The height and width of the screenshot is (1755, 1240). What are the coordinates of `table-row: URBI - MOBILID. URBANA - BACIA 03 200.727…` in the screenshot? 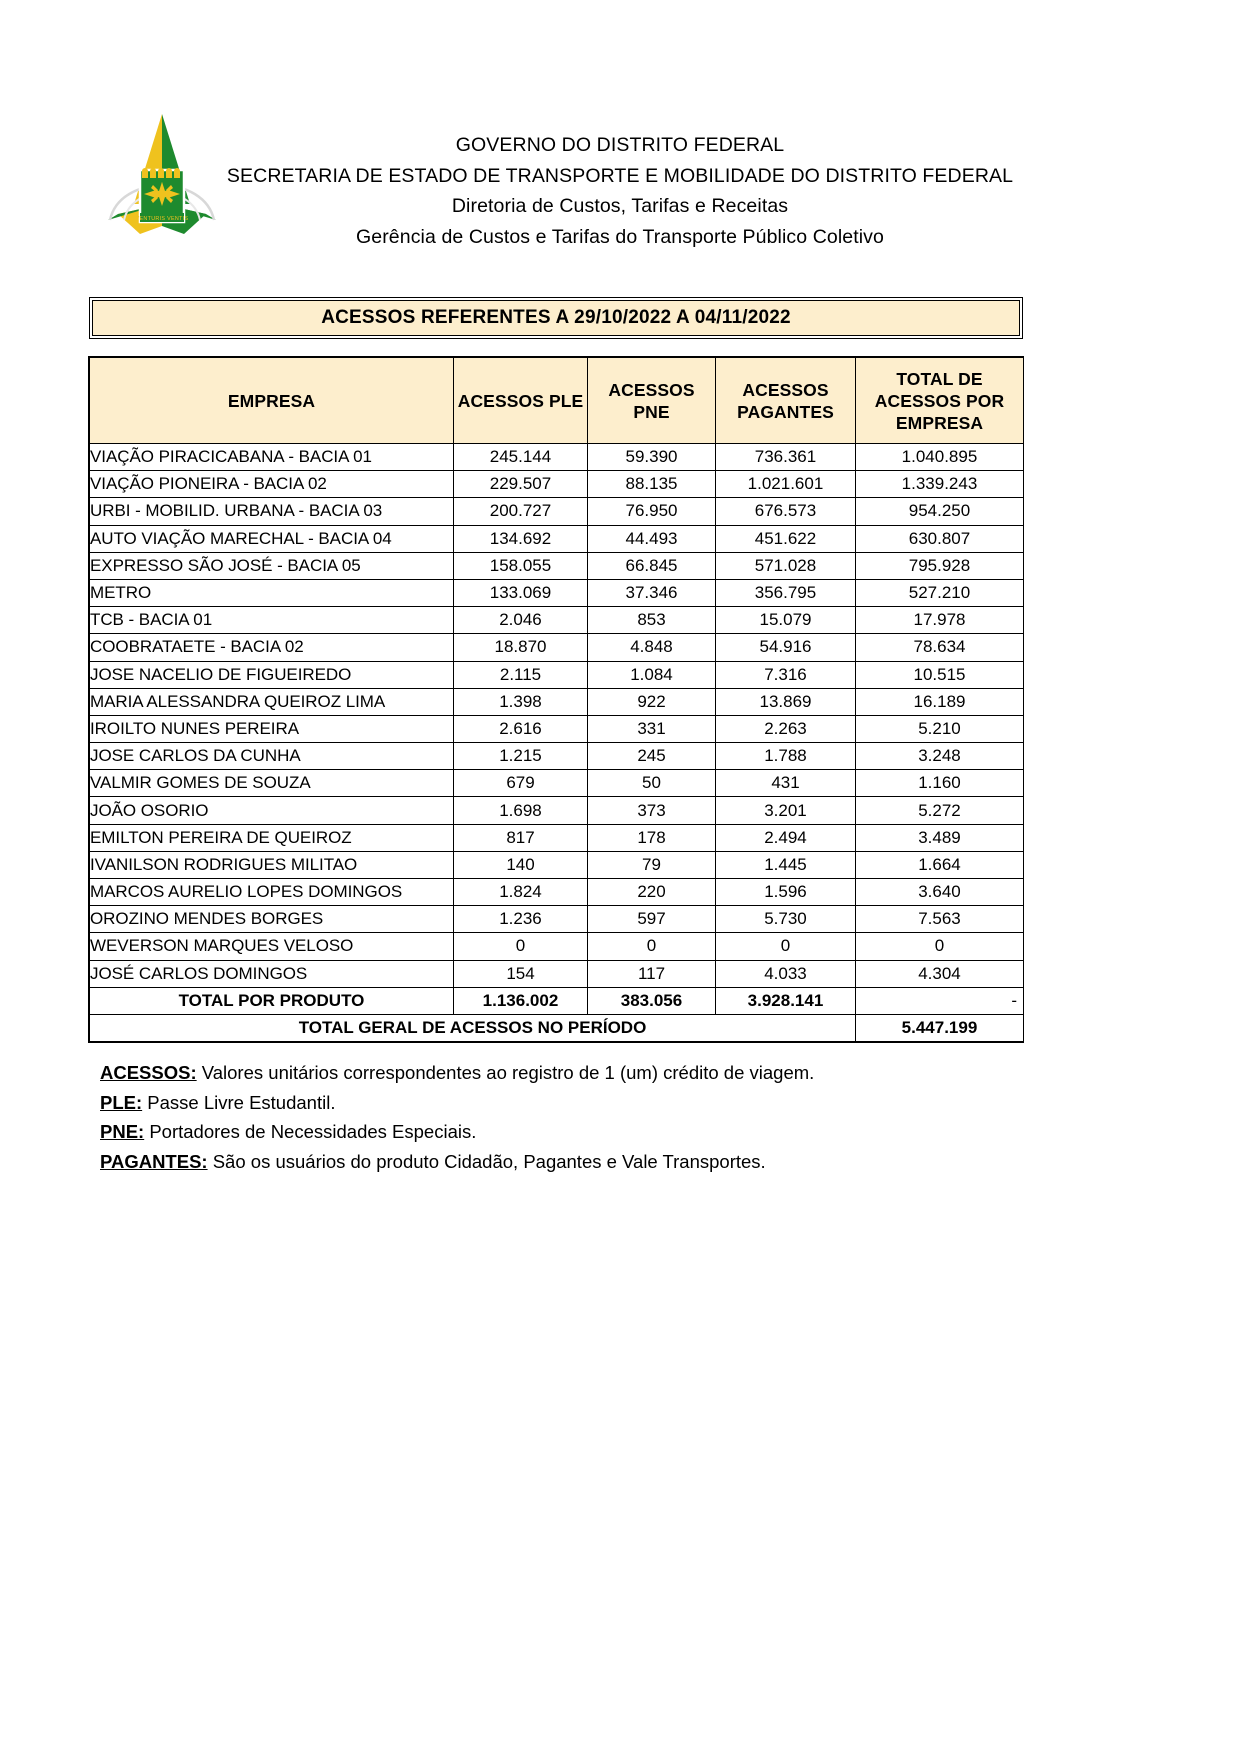 It's located at (556, 511).